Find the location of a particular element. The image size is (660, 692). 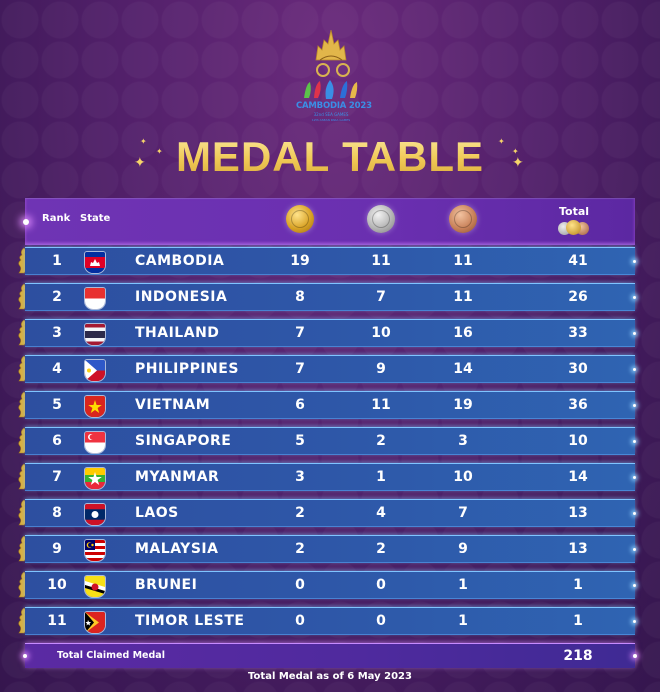

state-name-cell: LAOS is located at coordinates (157, 513).